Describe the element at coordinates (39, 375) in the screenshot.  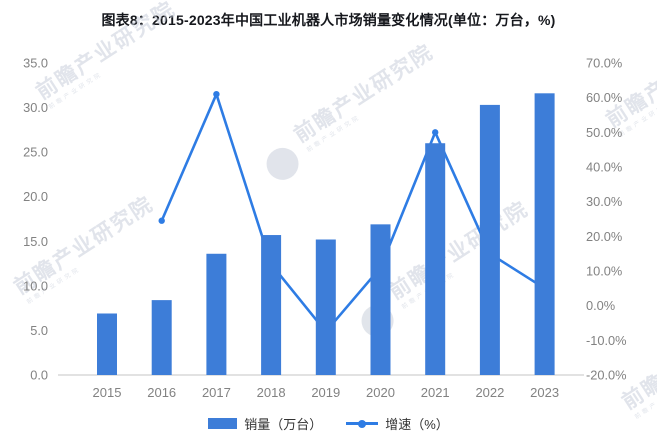
I see `y-left-tick-label: 0.0` at that location.